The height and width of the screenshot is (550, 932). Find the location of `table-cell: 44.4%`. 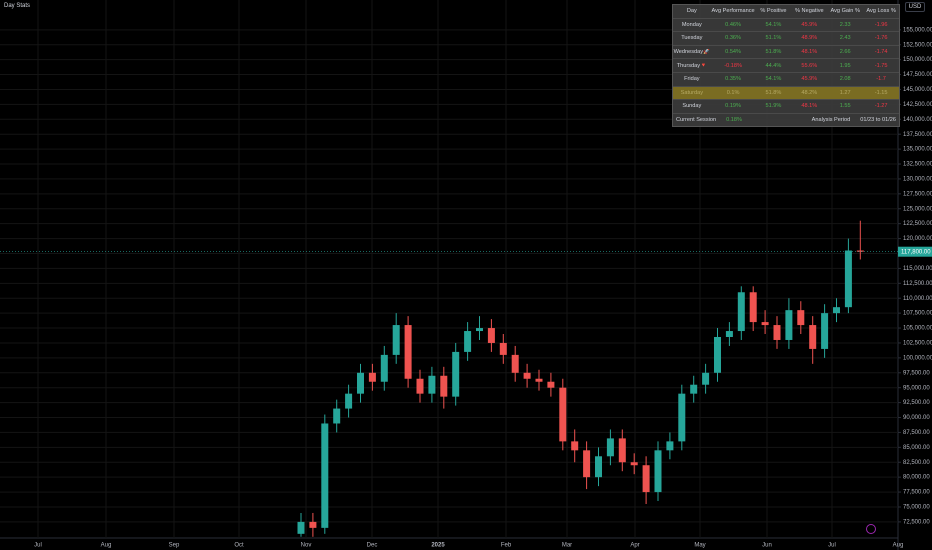

table-cell: 44.4% is located at coordinates (773, 65).